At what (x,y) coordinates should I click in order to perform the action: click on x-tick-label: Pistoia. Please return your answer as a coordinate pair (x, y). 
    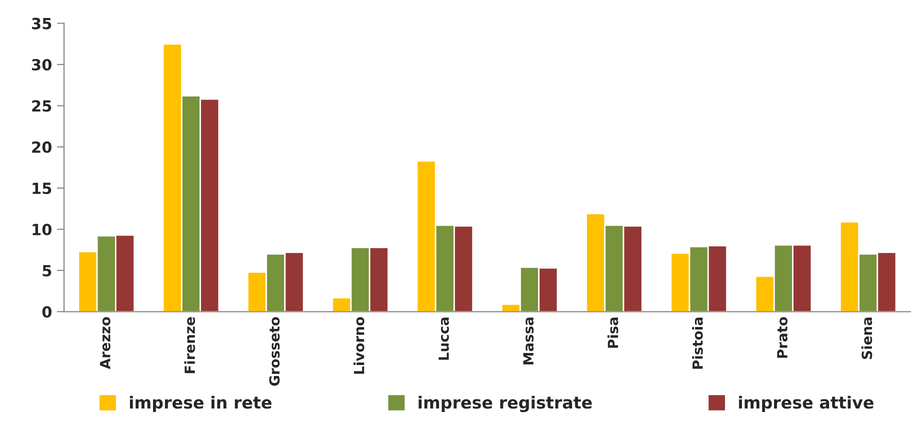
    Looking at the image, I should click on (697, 343).